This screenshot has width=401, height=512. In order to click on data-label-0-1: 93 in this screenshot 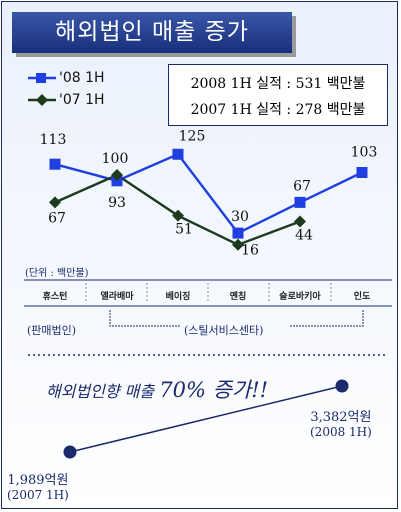, I will do `click(117, 203)`.